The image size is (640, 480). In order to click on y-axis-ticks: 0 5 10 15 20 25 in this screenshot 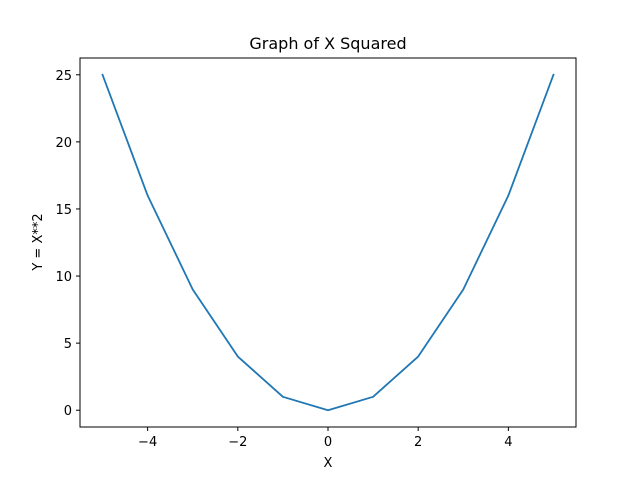, I will do `click(67, 244)`.